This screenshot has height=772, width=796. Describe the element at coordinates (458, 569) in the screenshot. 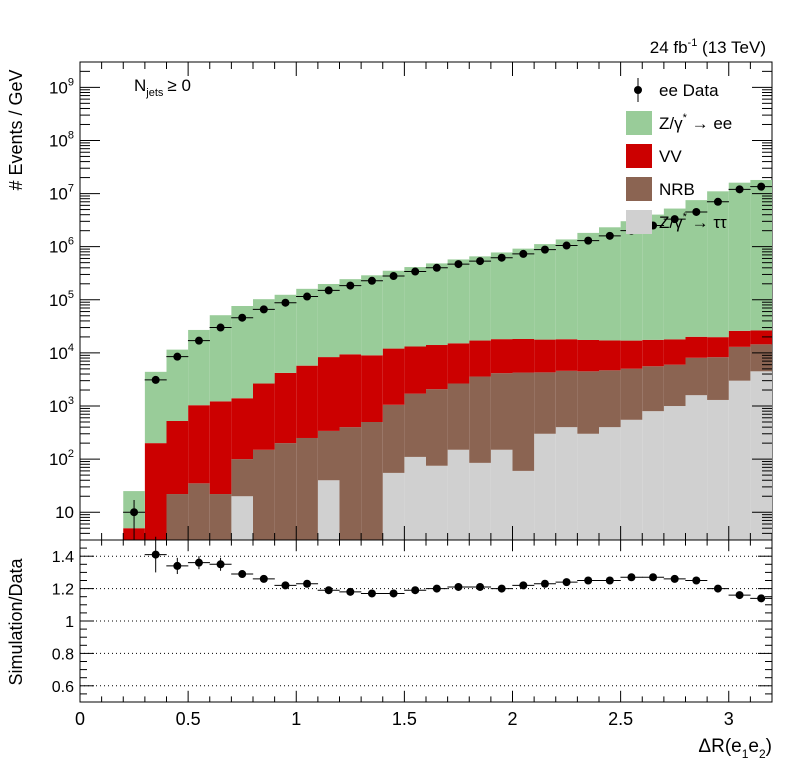

I see `ratio-points` at that location.